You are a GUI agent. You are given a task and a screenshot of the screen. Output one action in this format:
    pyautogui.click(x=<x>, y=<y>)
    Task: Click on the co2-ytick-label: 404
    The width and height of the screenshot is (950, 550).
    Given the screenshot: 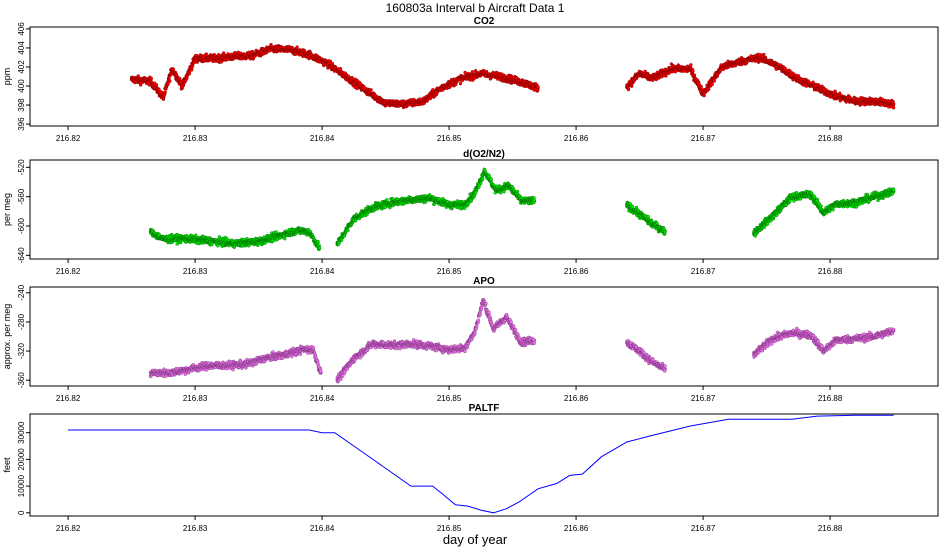 What is the action you would take?
    pyautogui.click(x=21, y=48)
    